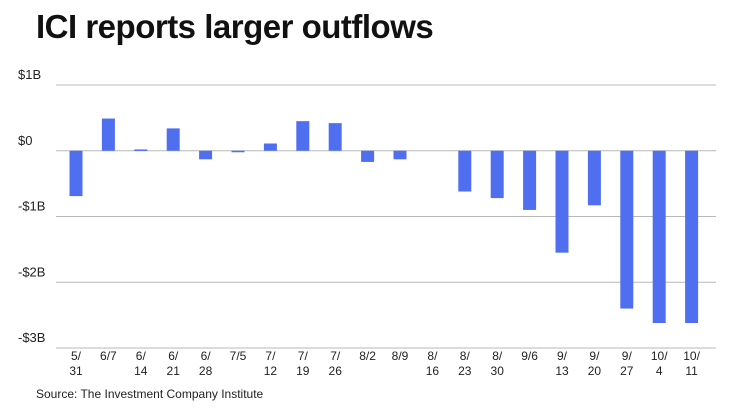 Image resolution: width=740 pixels, height=416 pixels. Describe the element at coordinates (238, 356) in the screenshot. I see `x-tick-label: 7/5` at that location.